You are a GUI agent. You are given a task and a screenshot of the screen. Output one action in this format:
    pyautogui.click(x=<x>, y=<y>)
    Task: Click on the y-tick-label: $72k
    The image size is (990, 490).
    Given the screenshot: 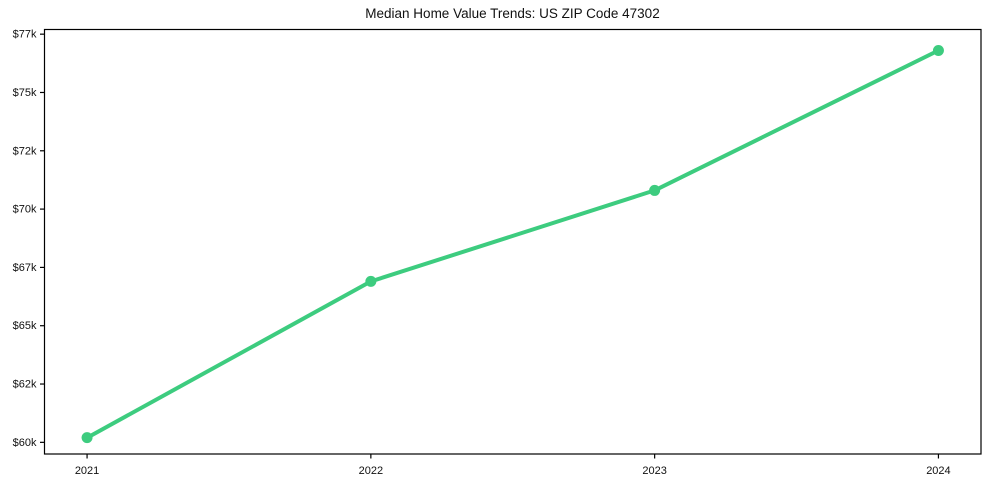 What is the action you would take?
    pyautogui.click(x=25, y=151)
    